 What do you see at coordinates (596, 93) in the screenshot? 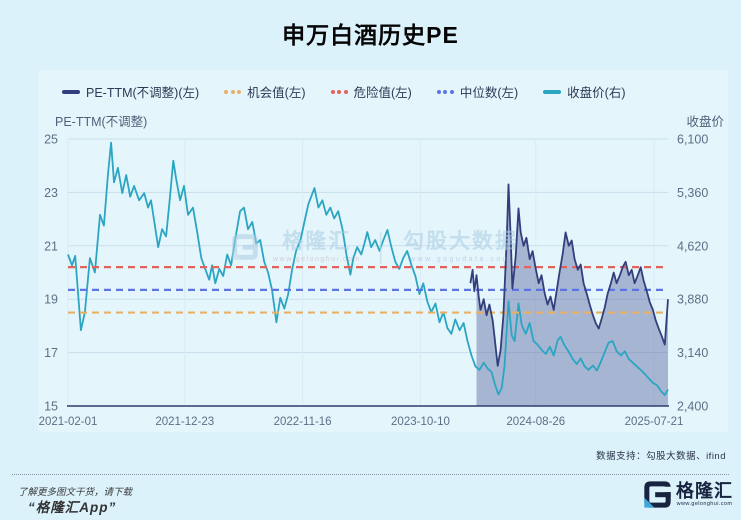
I see `legend-item-label: 收盘价(右)` at bounding box center [596, 93].